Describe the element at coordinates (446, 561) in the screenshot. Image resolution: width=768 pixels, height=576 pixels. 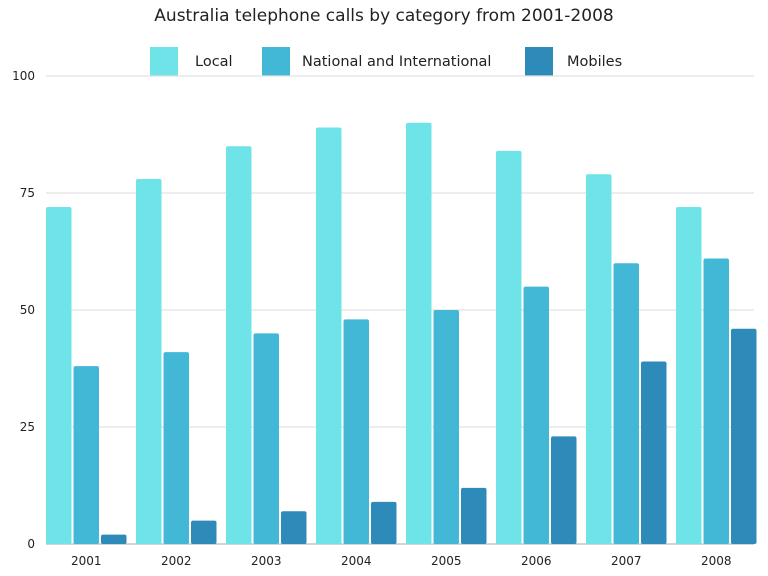
I see `x-tick-label: 2005` at that location.